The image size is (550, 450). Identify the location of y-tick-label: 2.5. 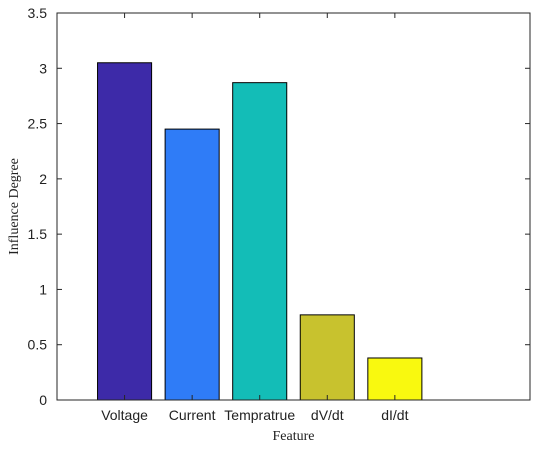
(38, 124).